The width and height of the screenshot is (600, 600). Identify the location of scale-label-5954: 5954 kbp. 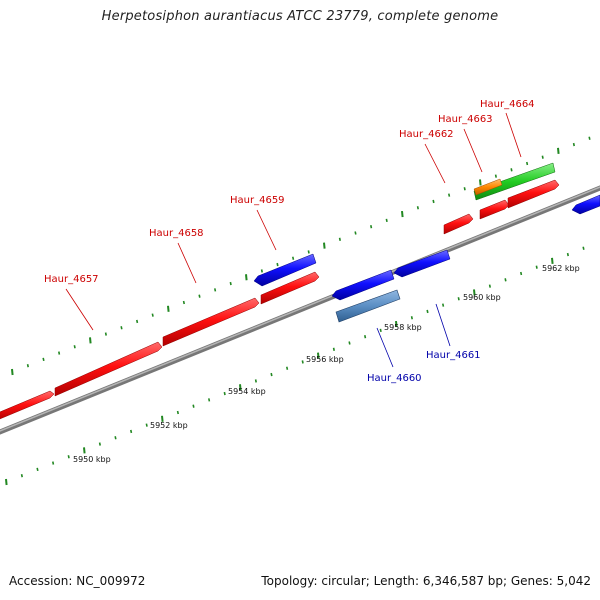
(247, 391).